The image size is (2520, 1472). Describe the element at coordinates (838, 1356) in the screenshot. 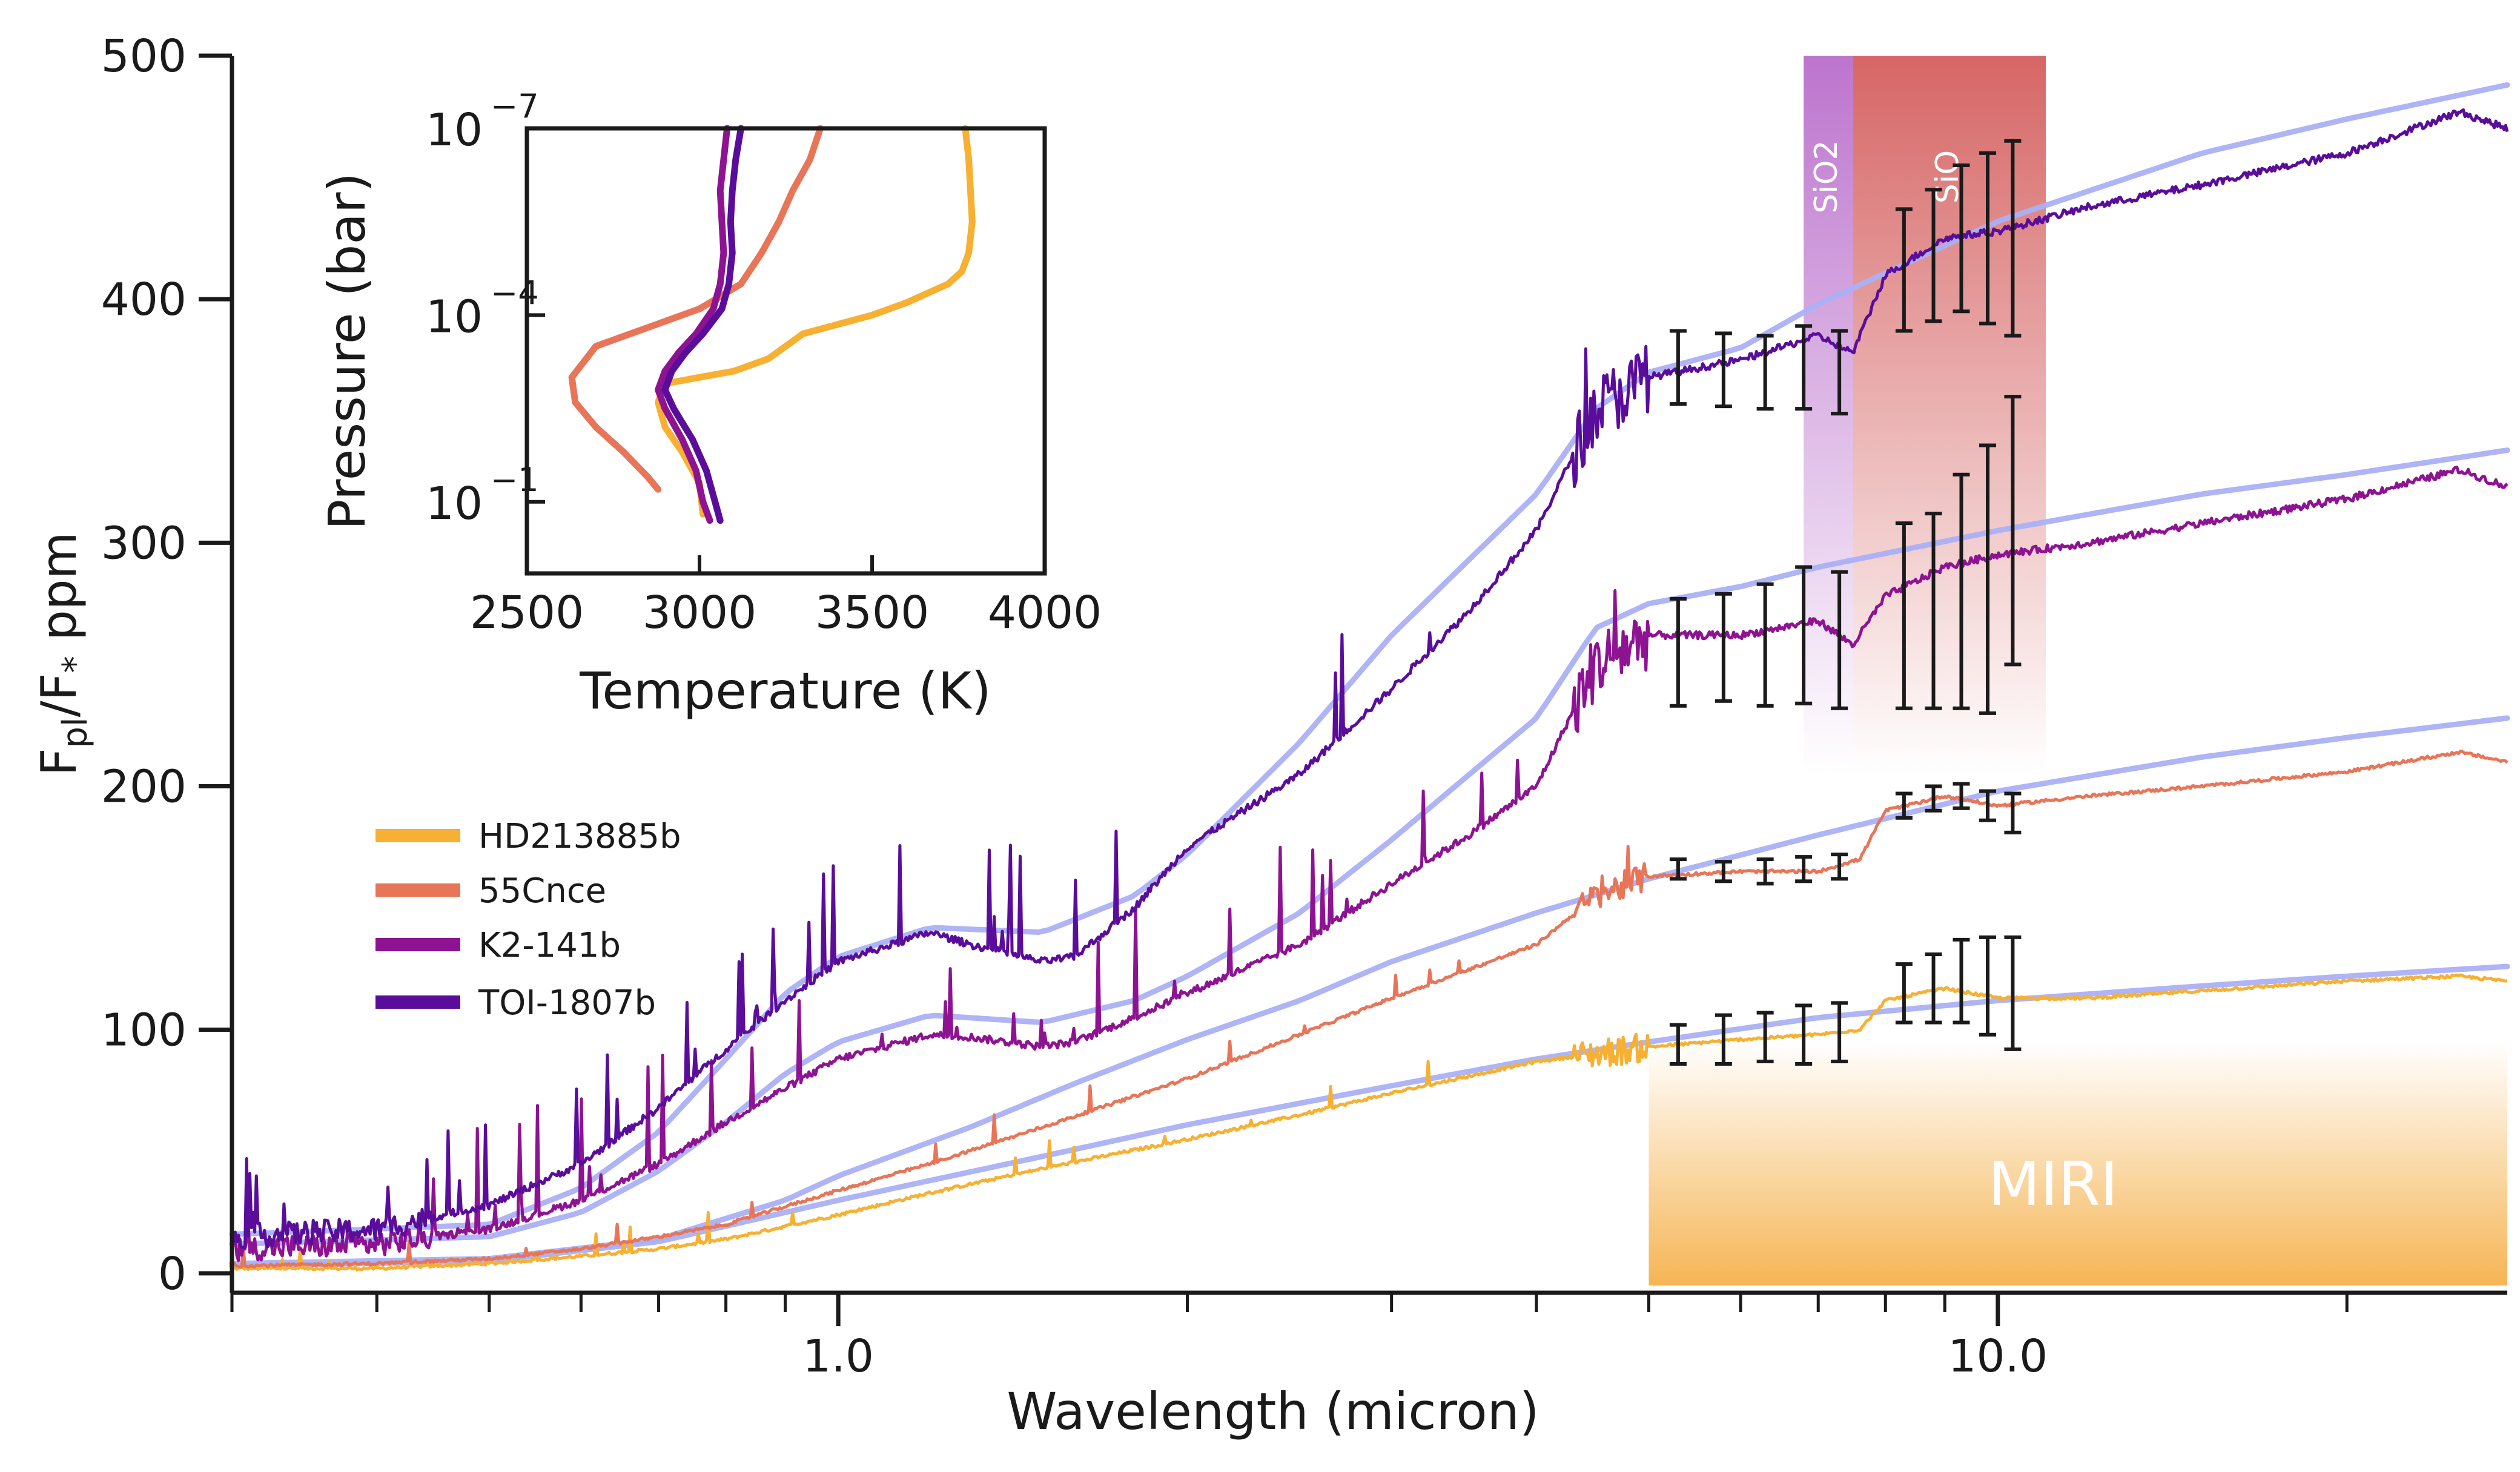

I see `xtick-label-1: 1.0` at that location.